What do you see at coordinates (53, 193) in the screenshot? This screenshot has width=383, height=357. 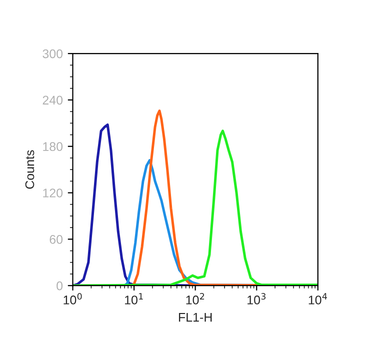 I see `y-tick-label: 120` at bounding box center [53, 193].